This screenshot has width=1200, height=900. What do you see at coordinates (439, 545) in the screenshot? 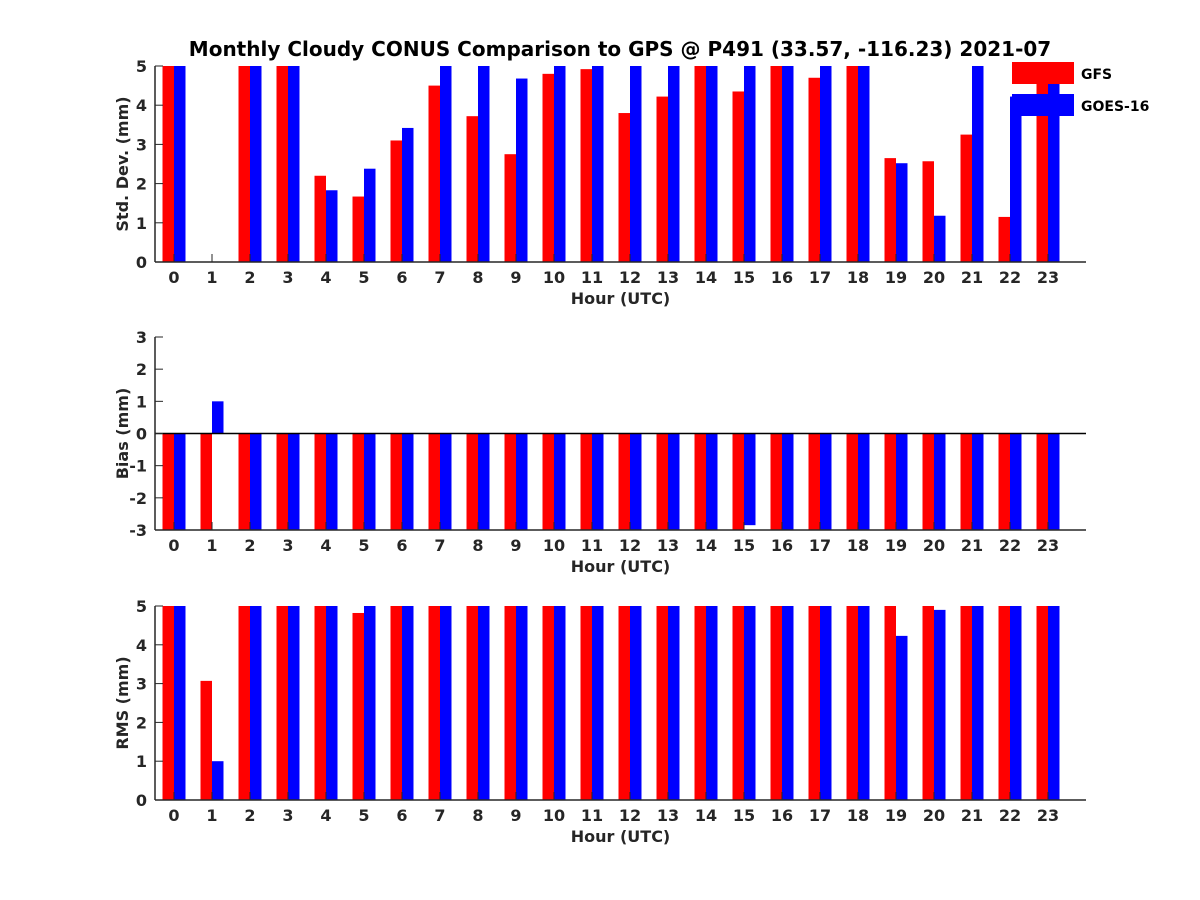
I see `x-tick-label: 7` at bounding box center [439, 545].